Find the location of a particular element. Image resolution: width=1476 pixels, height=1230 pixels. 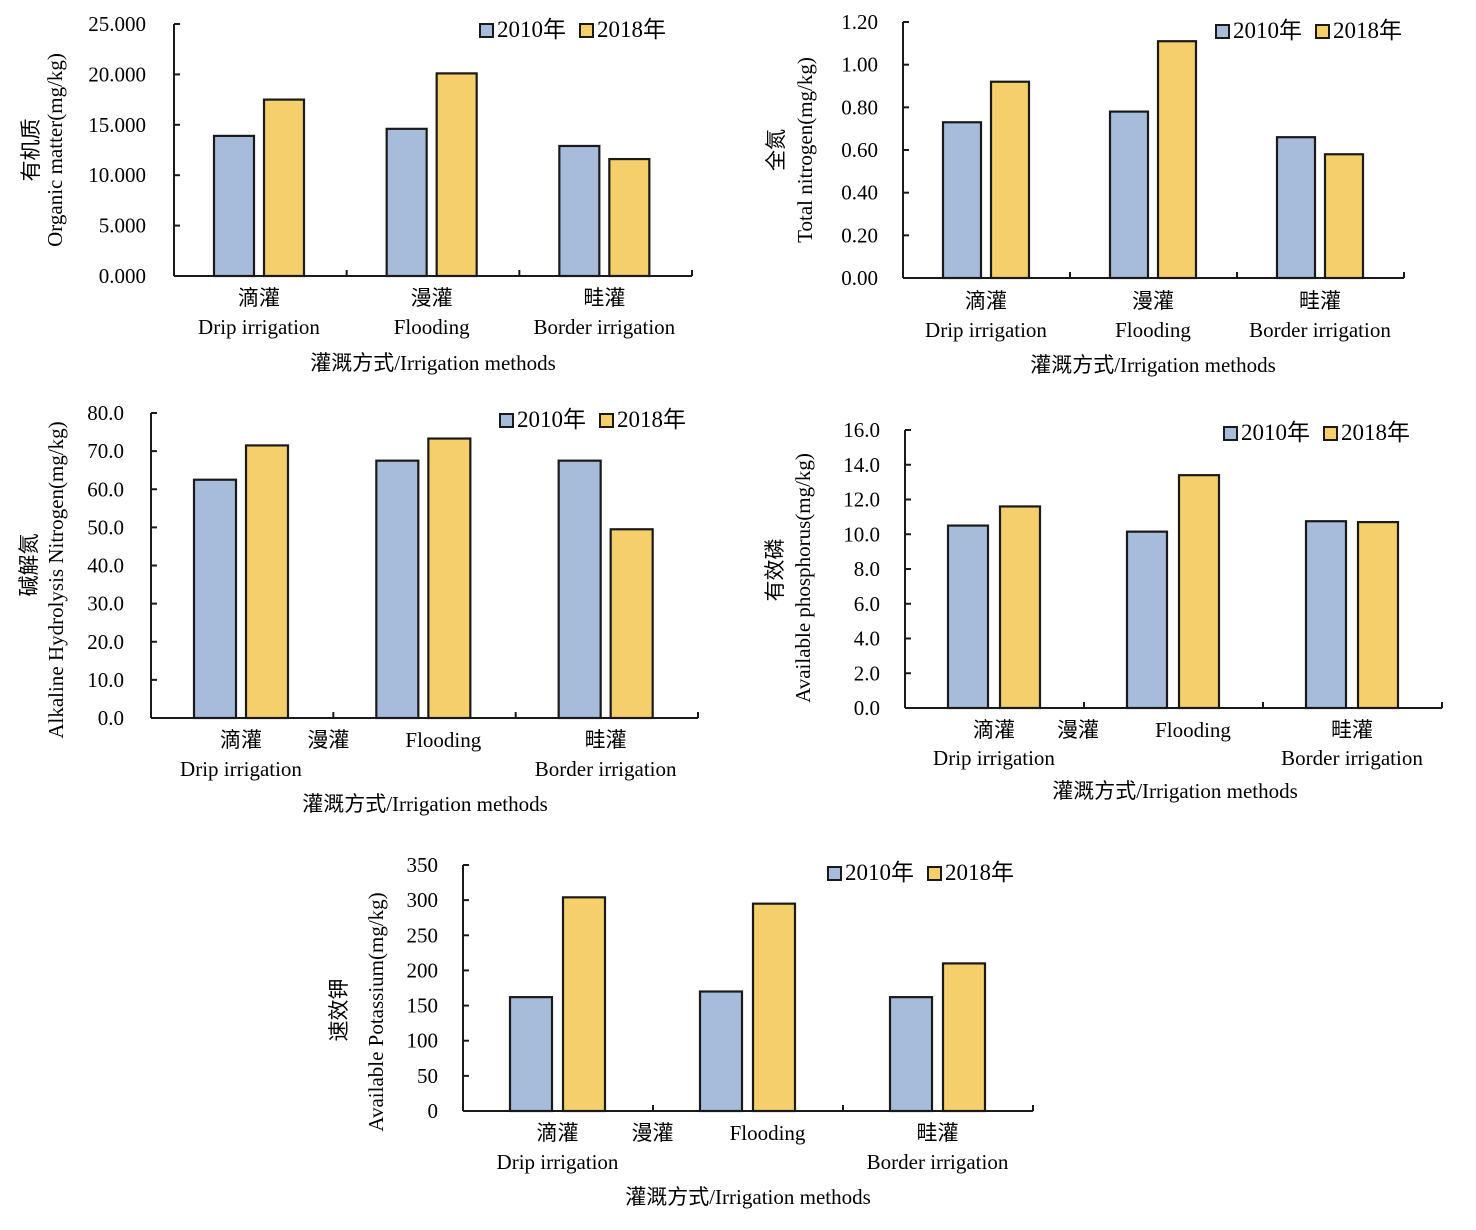

y-tick-label: 1.20 is located at coordinates (859, 22).